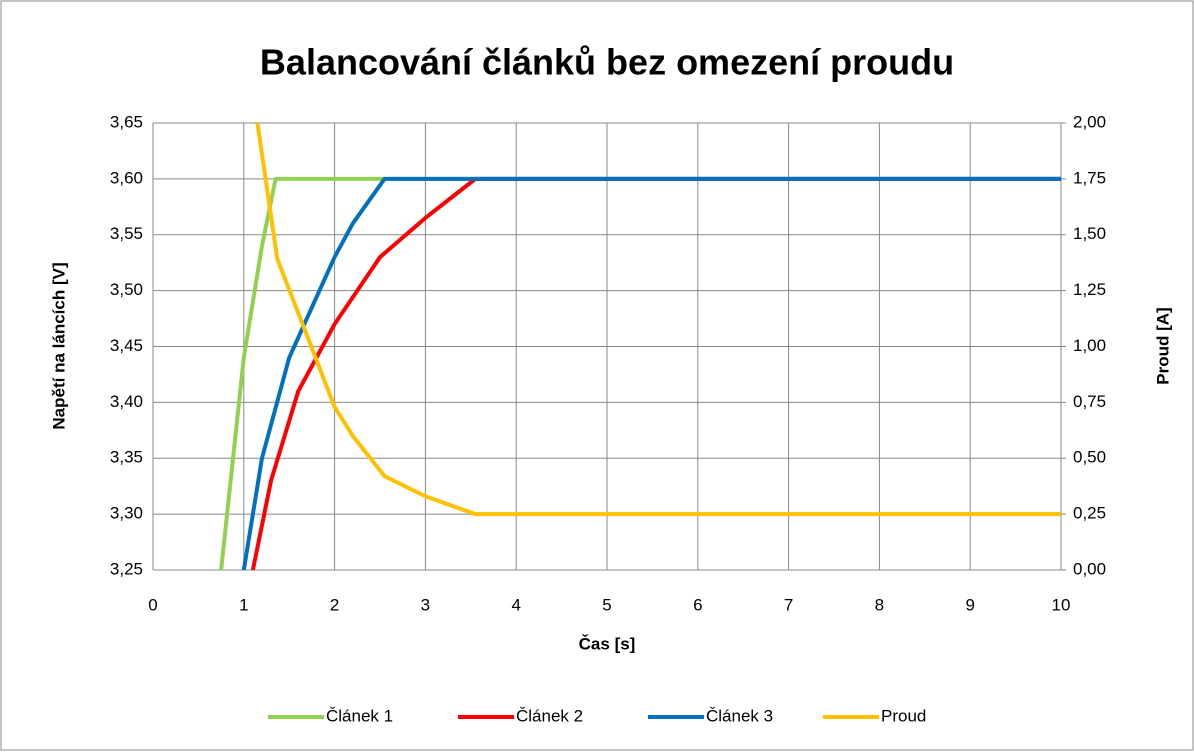 This screenshot has width=1194, height=756. Describe the element at coordinates (334, 604) in the screenshot. I see `x-tick-label: 2` at that location.